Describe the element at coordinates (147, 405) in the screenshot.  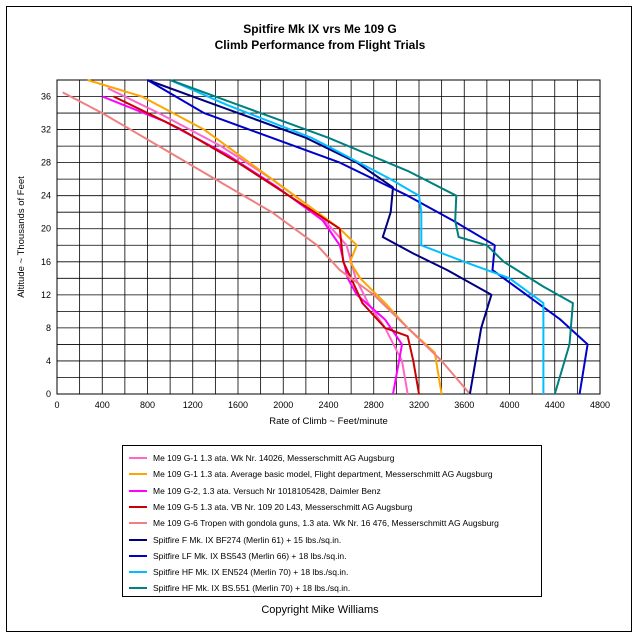
I see `x-tick-label: 800` at that location.